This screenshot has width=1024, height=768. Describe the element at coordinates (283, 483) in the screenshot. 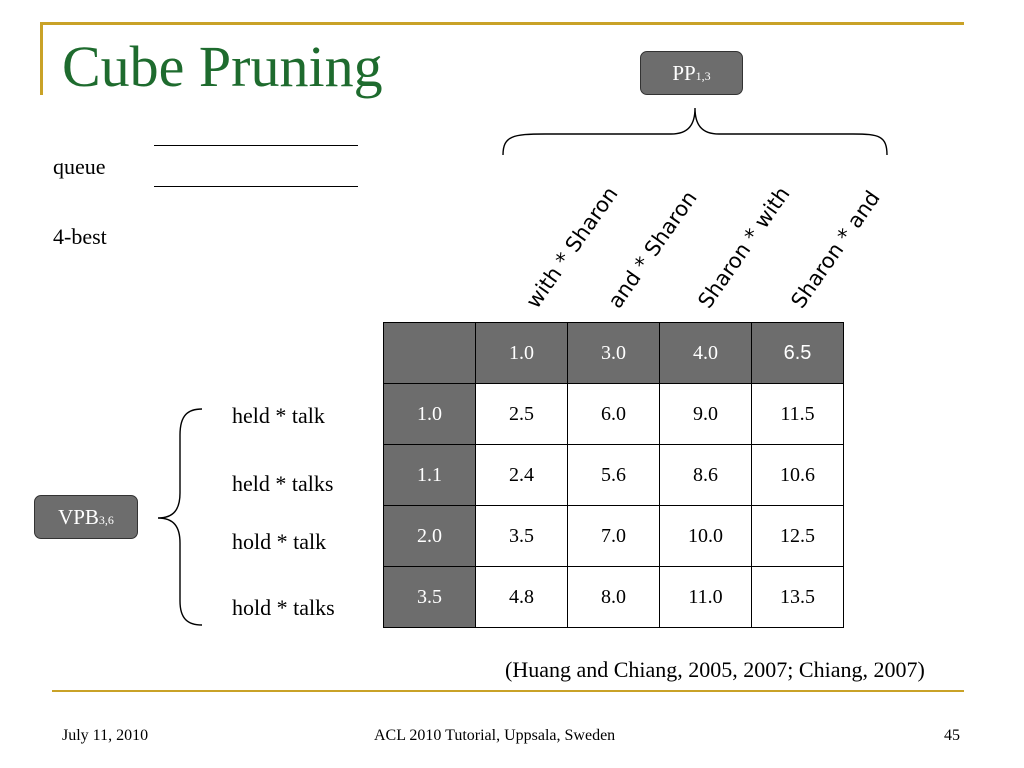

I see `row-label: held * talks` at that location.